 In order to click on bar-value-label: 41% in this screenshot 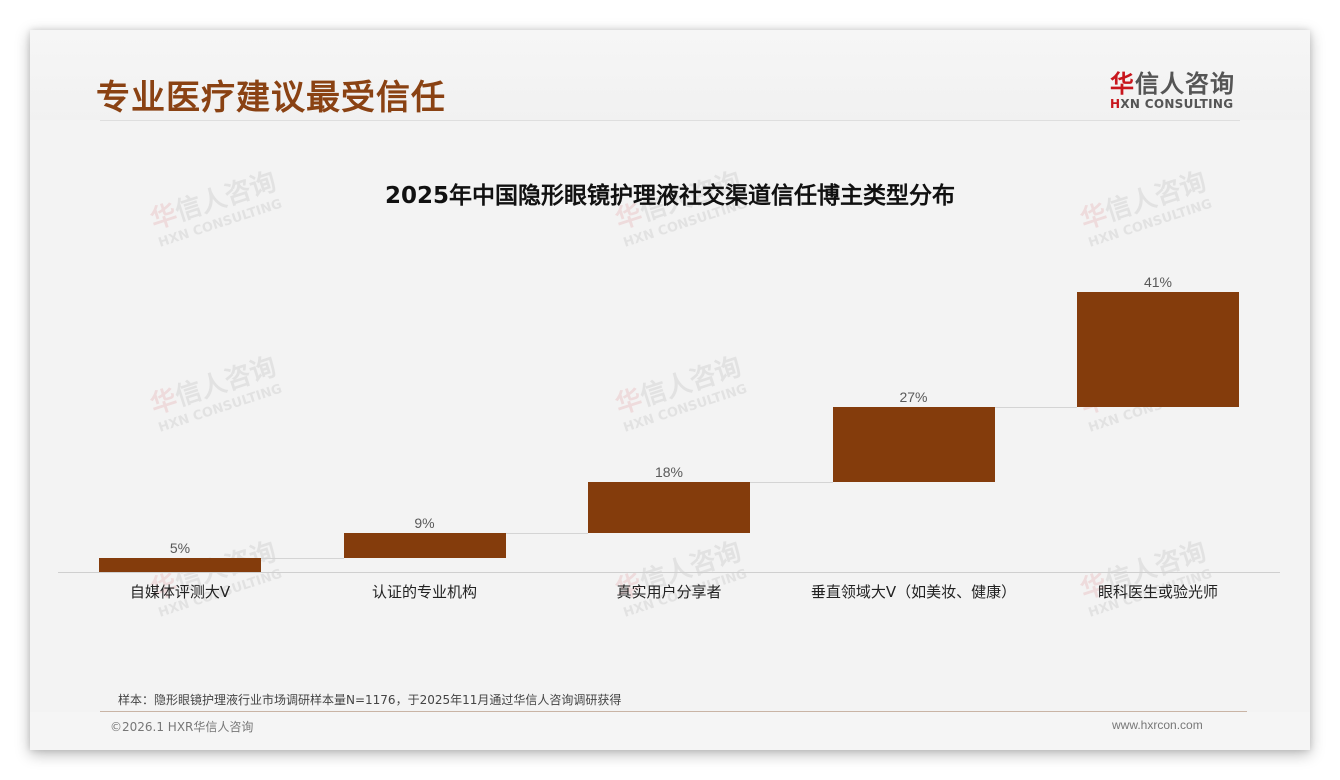, I will do `click(1158, 282)`.